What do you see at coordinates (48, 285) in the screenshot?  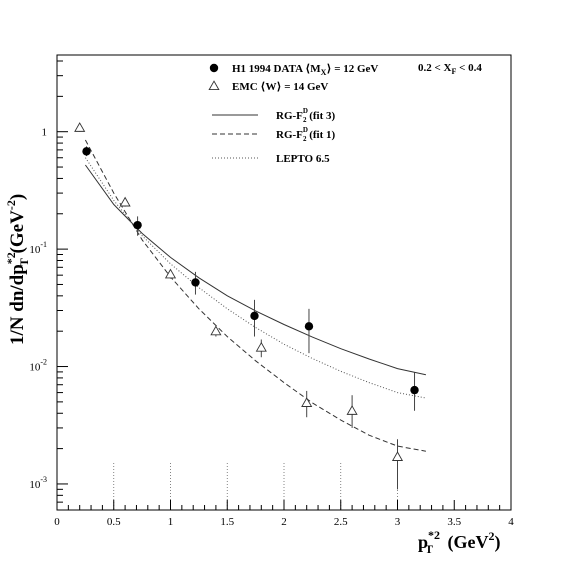 I see `y-axis: 1 10⁻¹ 10⁻² 10⁻³` at bounding box center [48, 285].